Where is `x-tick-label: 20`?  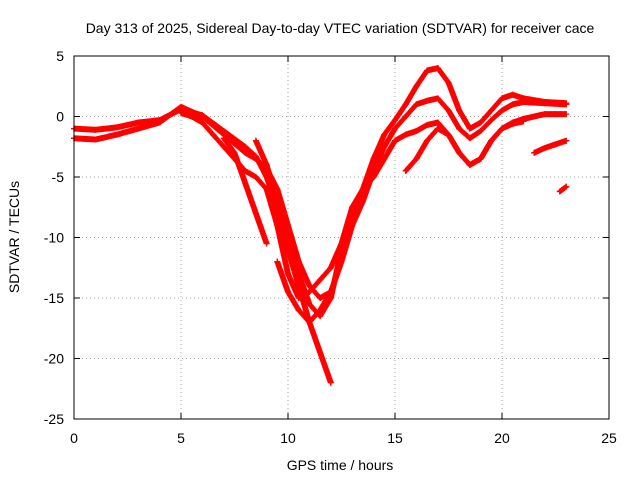
x-tick-label: 20 is located at coordinates (502, 438).